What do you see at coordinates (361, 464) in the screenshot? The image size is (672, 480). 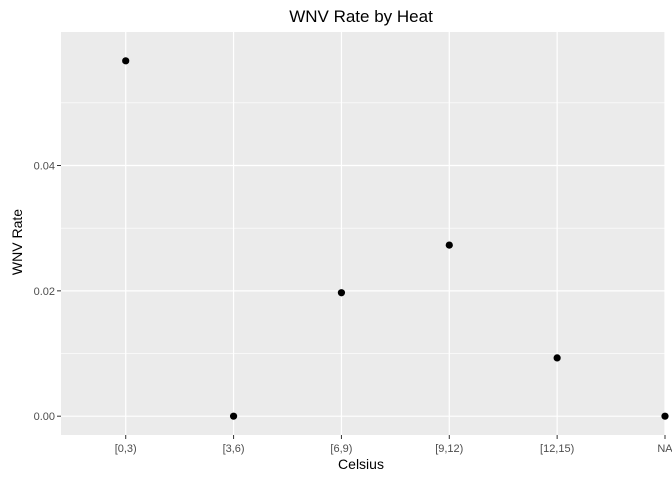 I see `x-axis-title: Celsius` at bounding box center [361, 464].